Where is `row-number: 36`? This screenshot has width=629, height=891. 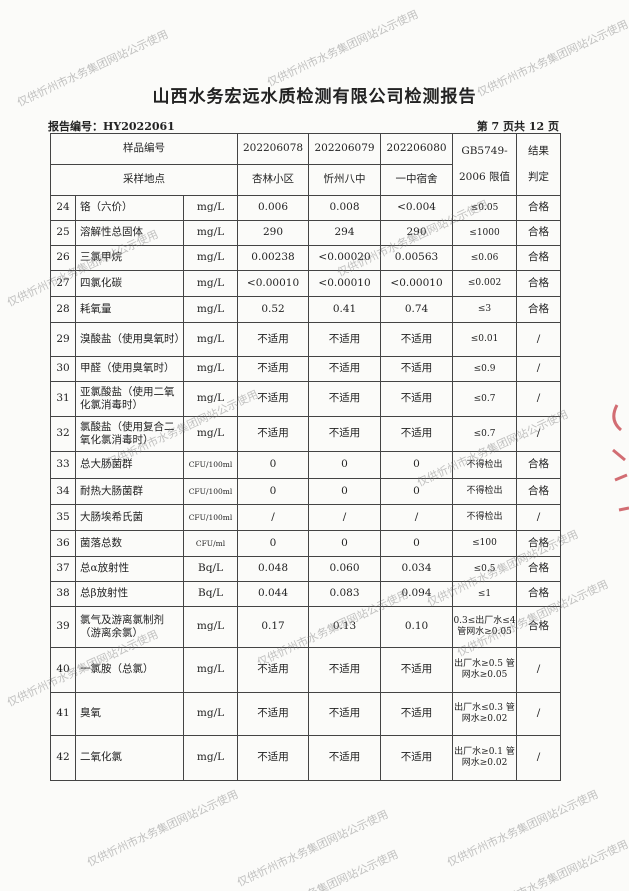
row-number: 36 is located at coordinates (63, 543).